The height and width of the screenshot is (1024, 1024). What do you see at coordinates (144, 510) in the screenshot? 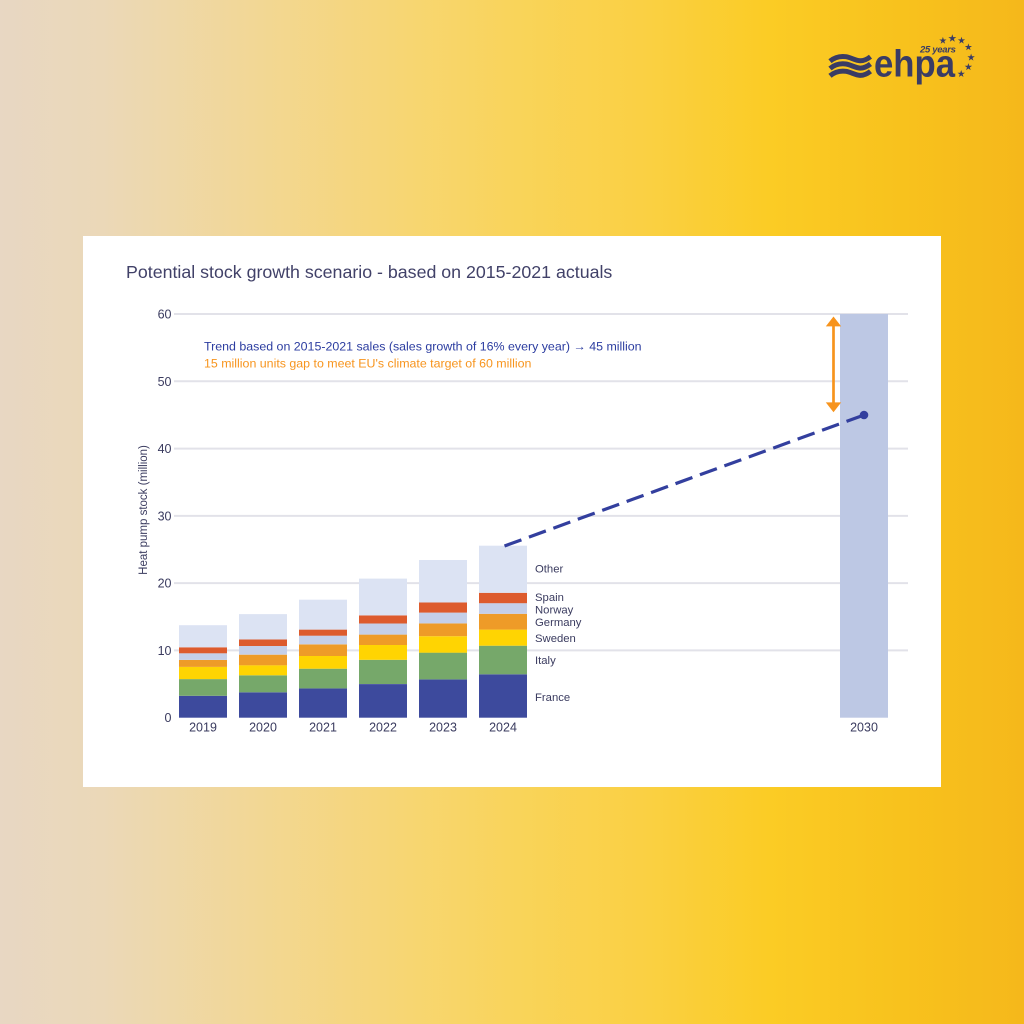
I see `svg-text: Heat pump stock (million)` at bounding box center [144, 510].